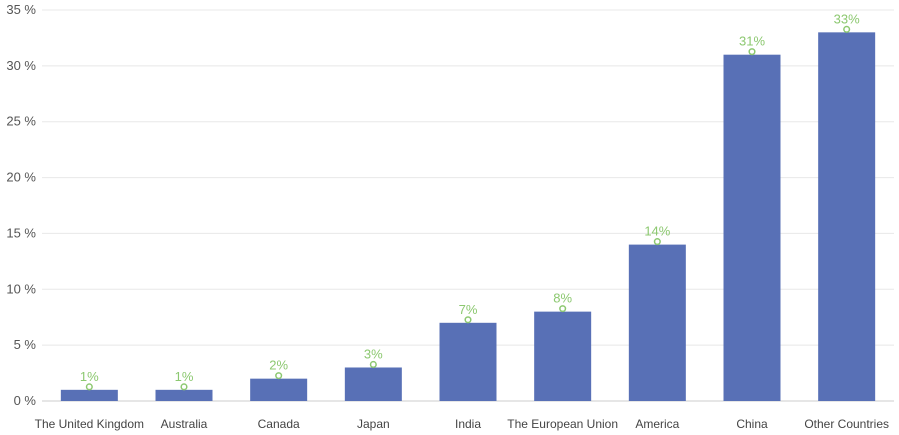 This screenshot has height=435, width=899. I want to click on y-tick-label: 5 %, so click(25, 344).